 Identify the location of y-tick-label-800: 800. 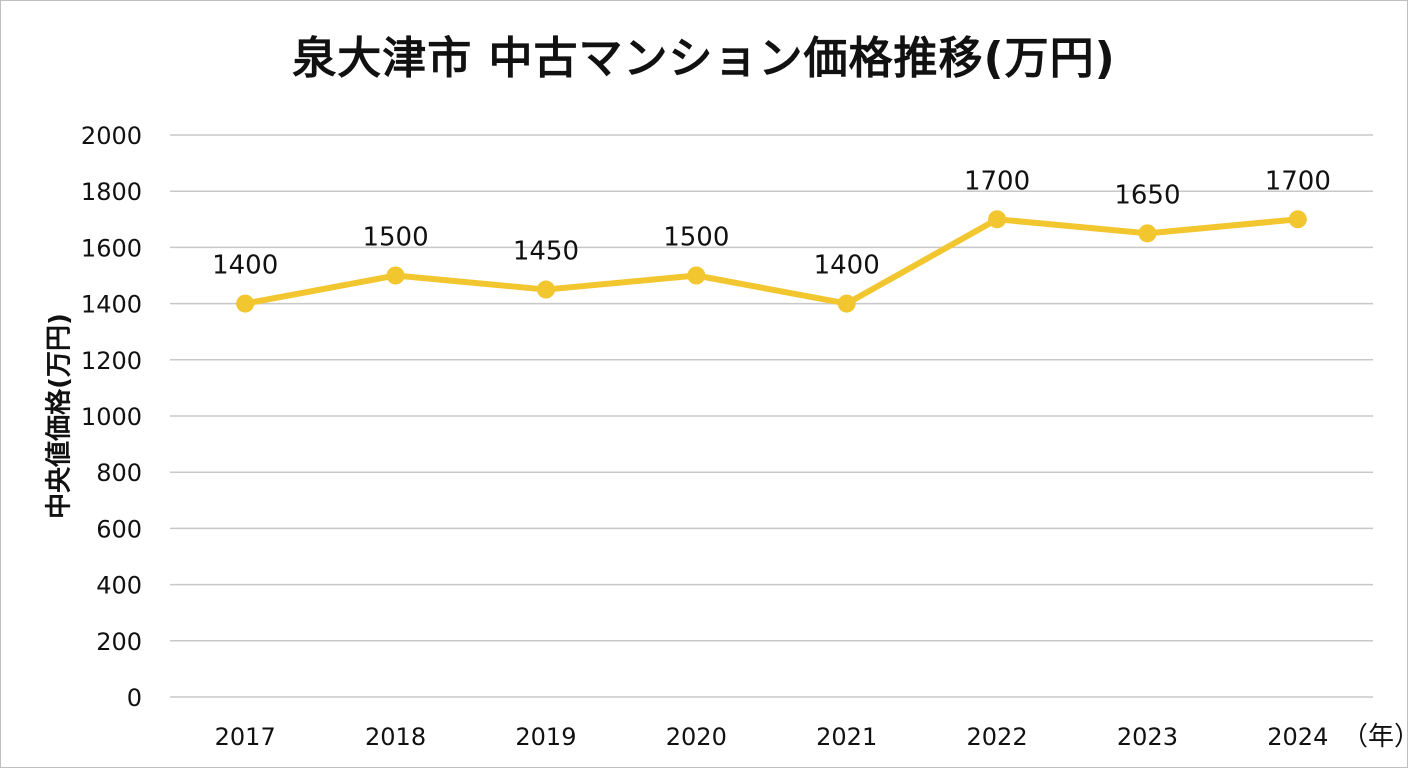
(119, 473).